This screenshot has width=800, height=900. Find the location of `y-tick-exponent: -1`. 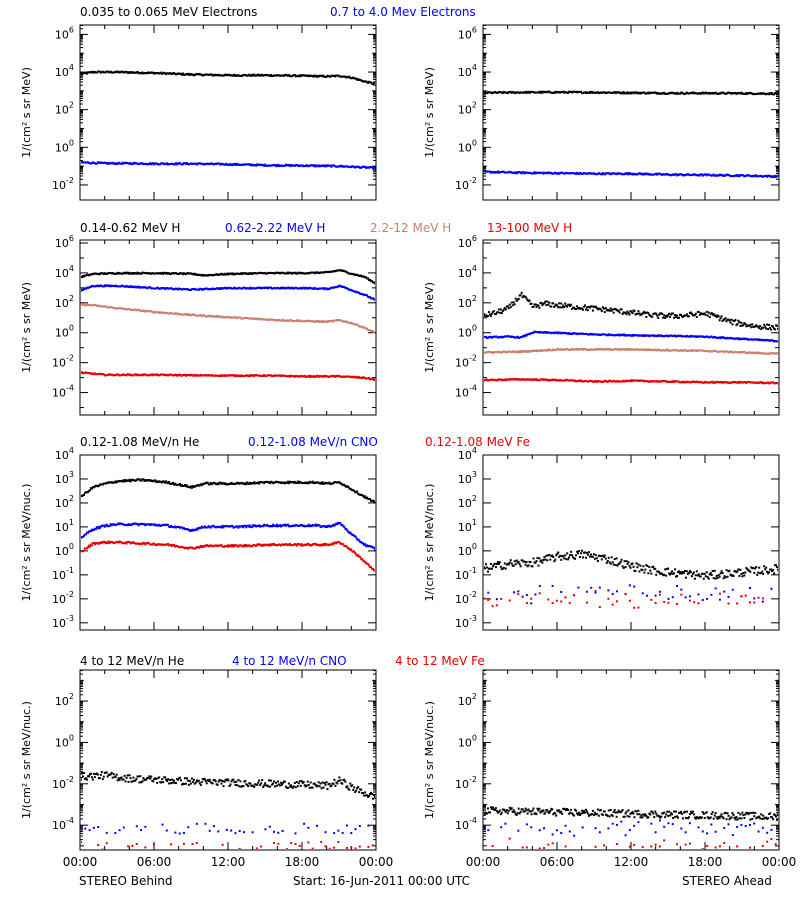

y-tick-exponent: -1 is located at coordinates (70, 570).